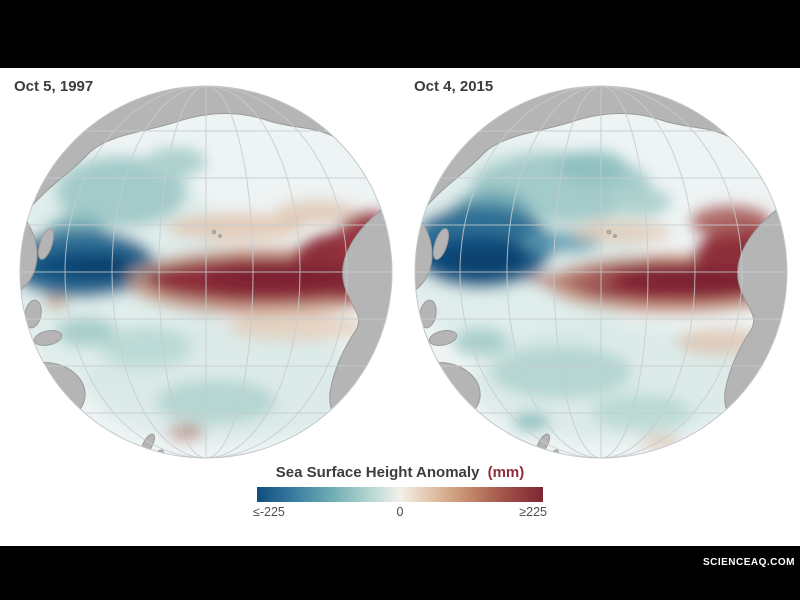 The height and width of the screenshot is (600, 800). What do you see at coordinates (400, 573) in the screenshot?
I see `letterbox-bottom: SCIENCEAQ.COM` at bounding box center [400, 573].